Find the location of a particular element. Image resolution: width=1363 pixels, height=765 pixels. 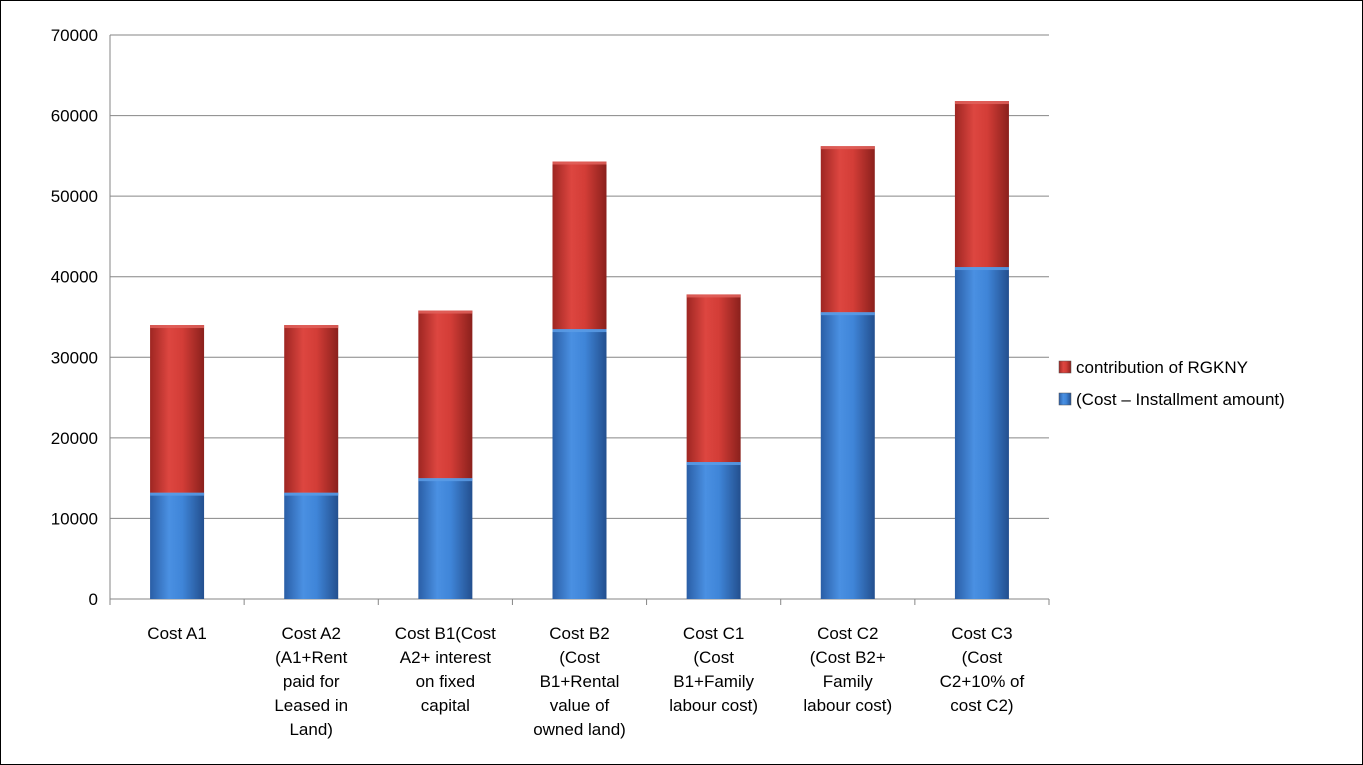

legend-label: contribution of RGKNY is located at coordinates (1162, 367).